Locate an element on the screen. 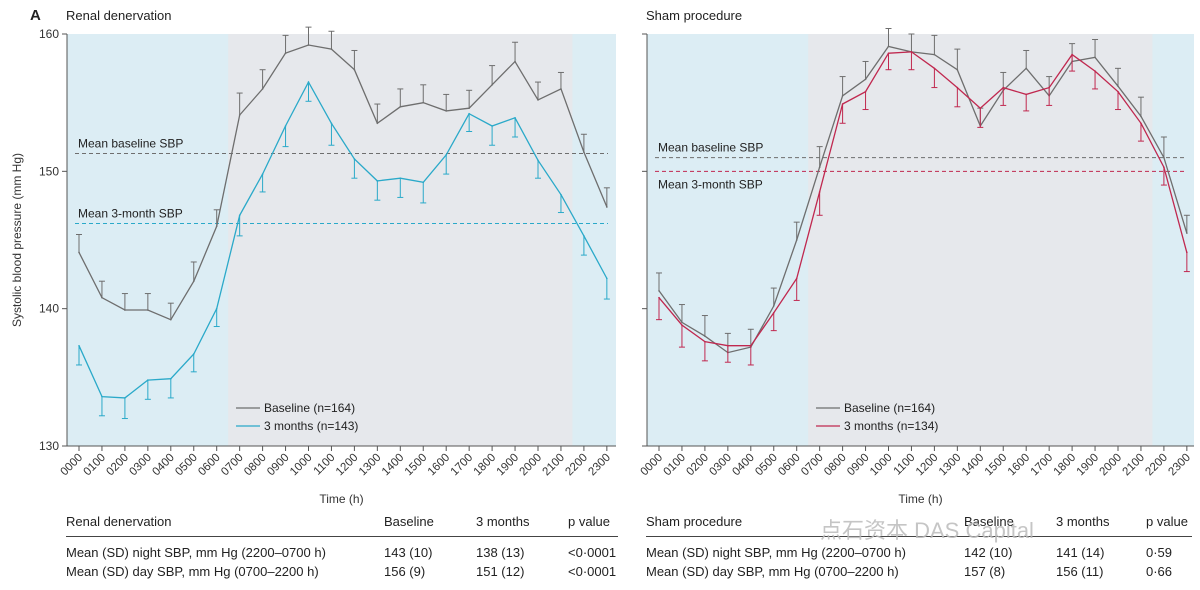 This screenshot has height=590, width=1200. row-baseline: 143 (10) is located at coordinates (408, 552).